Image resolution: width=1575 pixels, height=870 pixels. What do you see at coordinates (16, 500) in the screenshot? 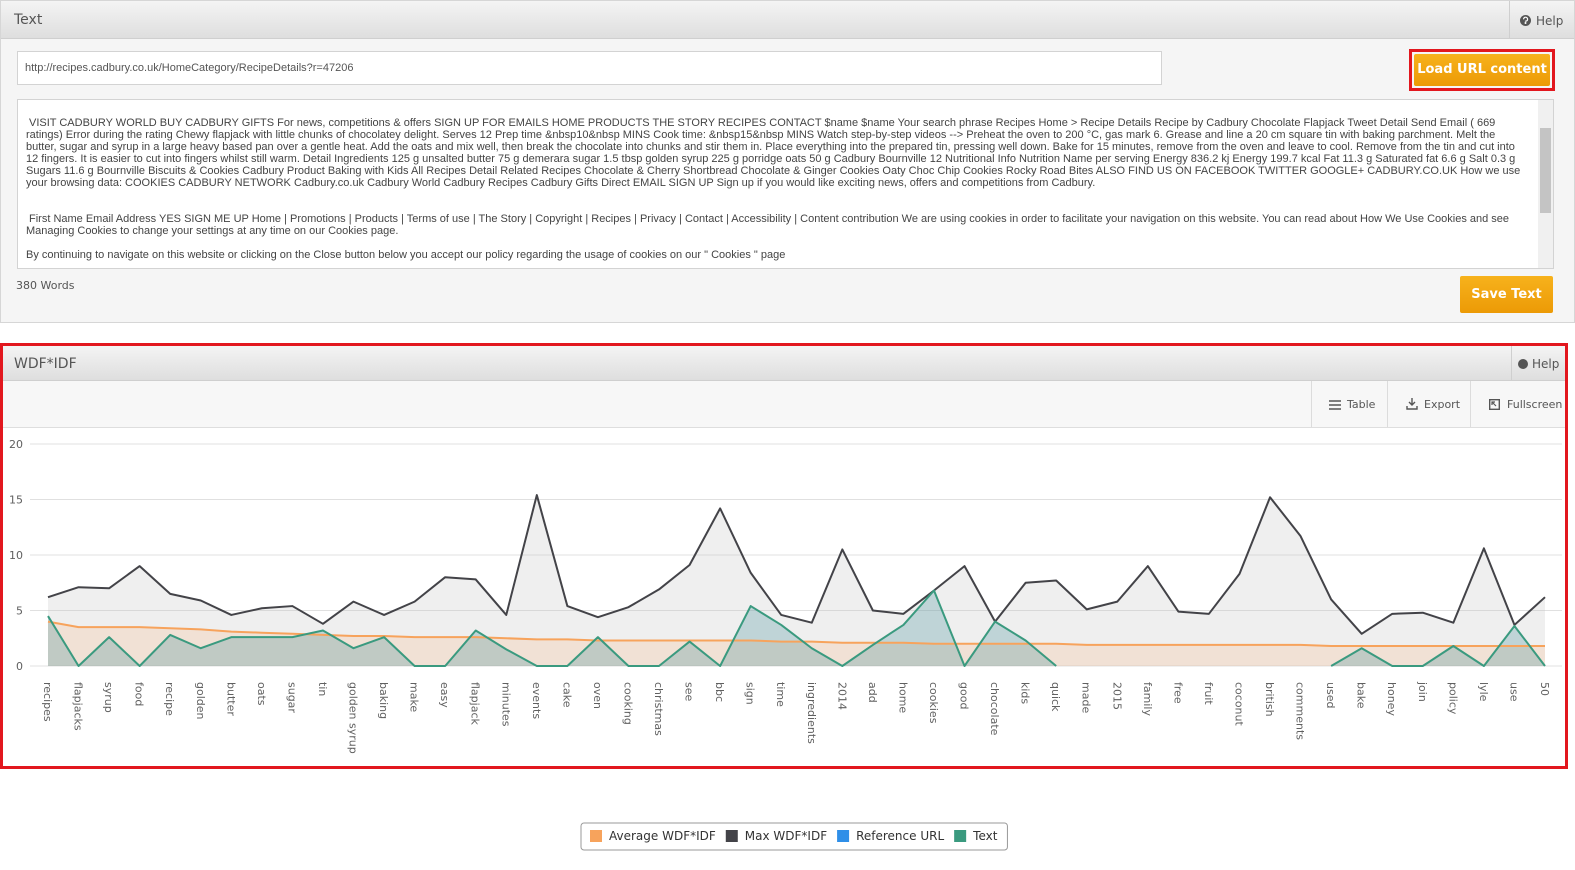
I see `y-tick-label: 15` at bounding box center [16, 500].